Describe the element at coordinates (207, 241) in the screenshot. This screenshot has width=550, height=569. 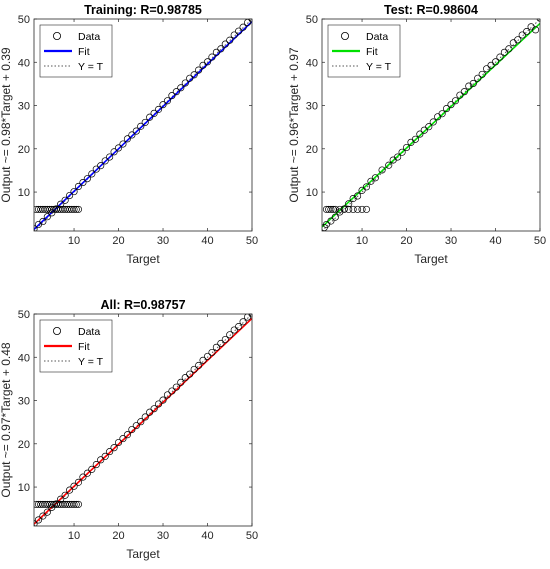
I see `x-tick-label: 40` at that location.